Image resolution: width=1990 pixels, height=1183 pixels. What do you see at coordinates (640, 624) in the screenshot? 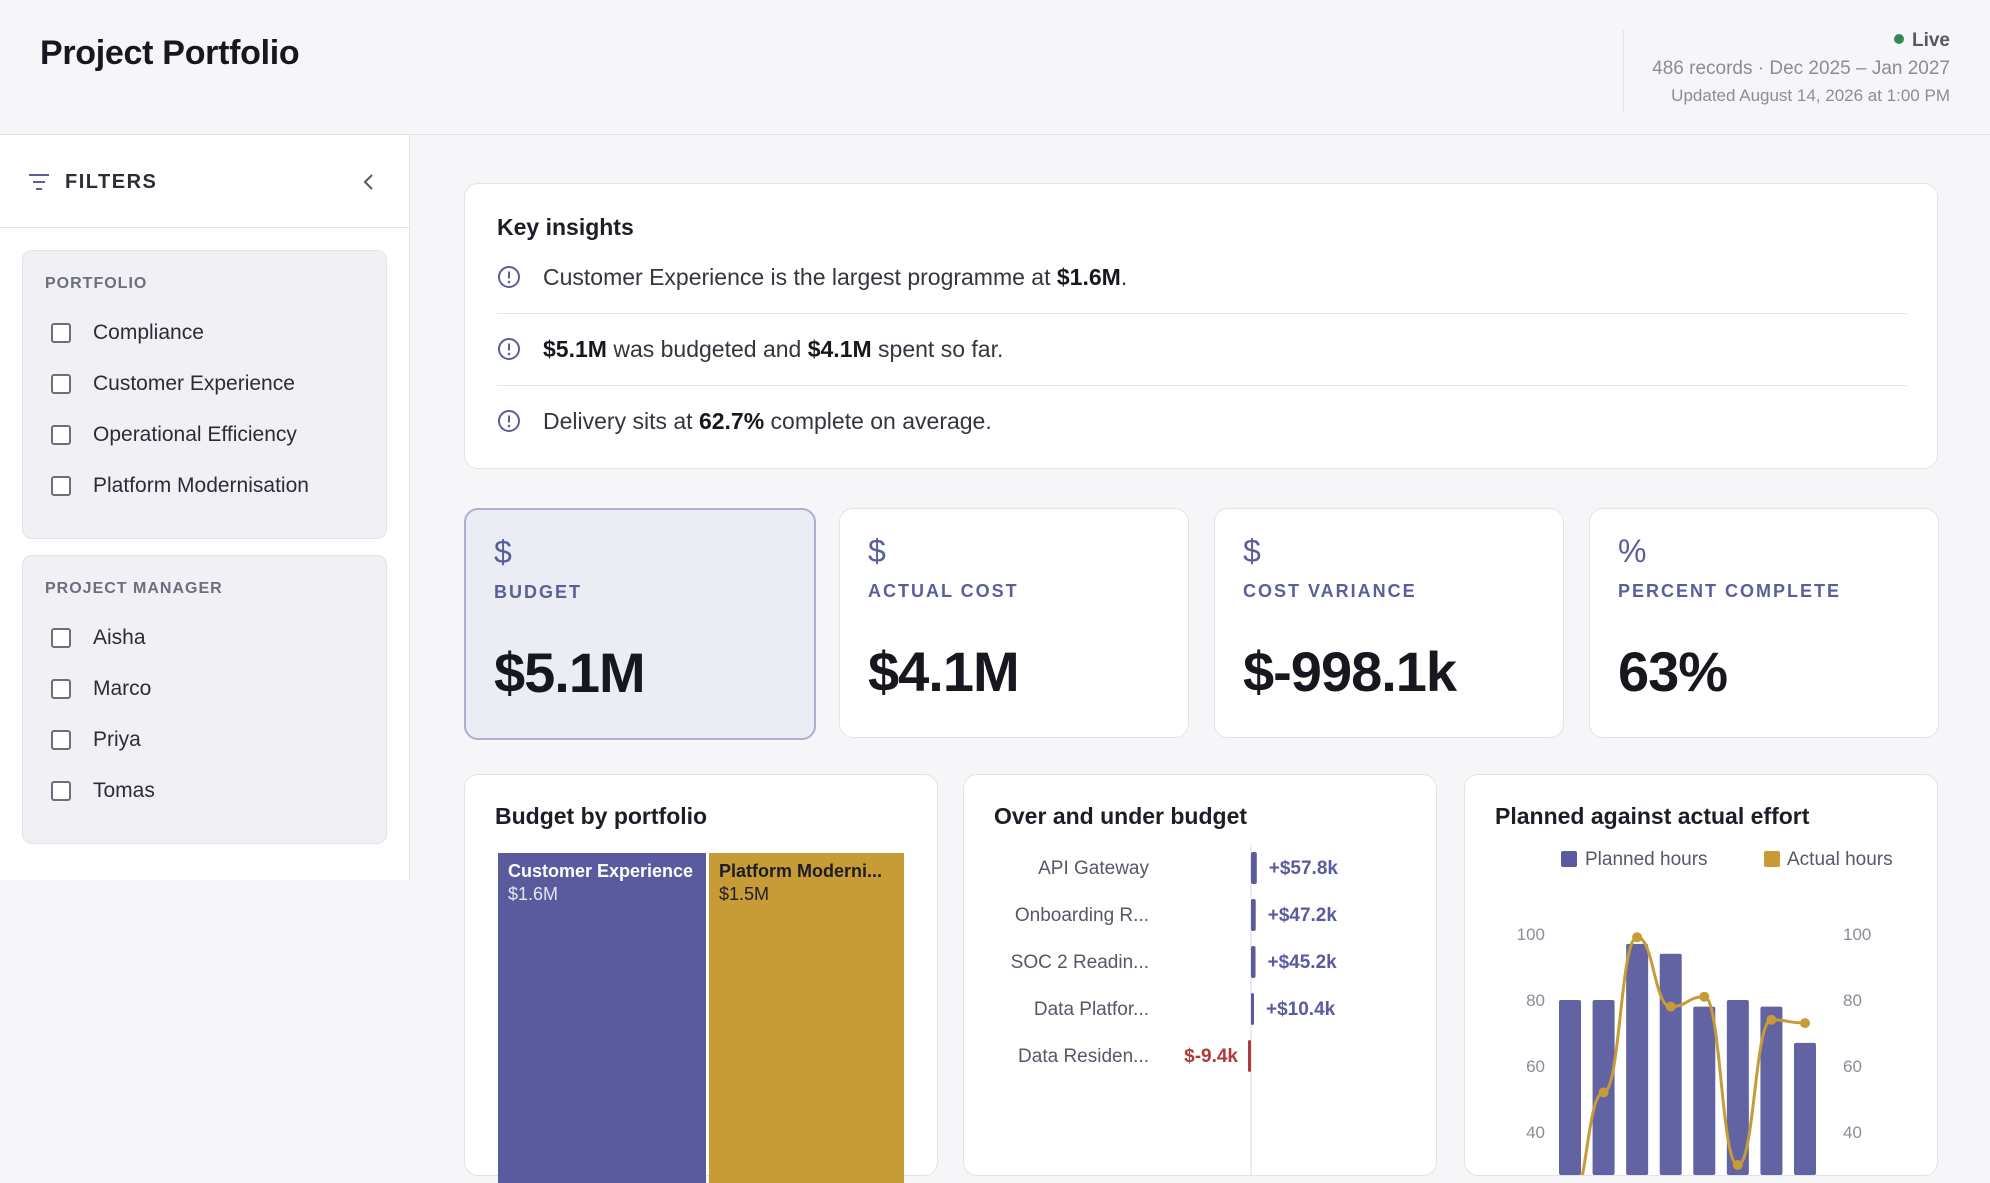
I see `kpi-card-budget: $ BUDGET $5.1M` at bounding box center [640, 624].